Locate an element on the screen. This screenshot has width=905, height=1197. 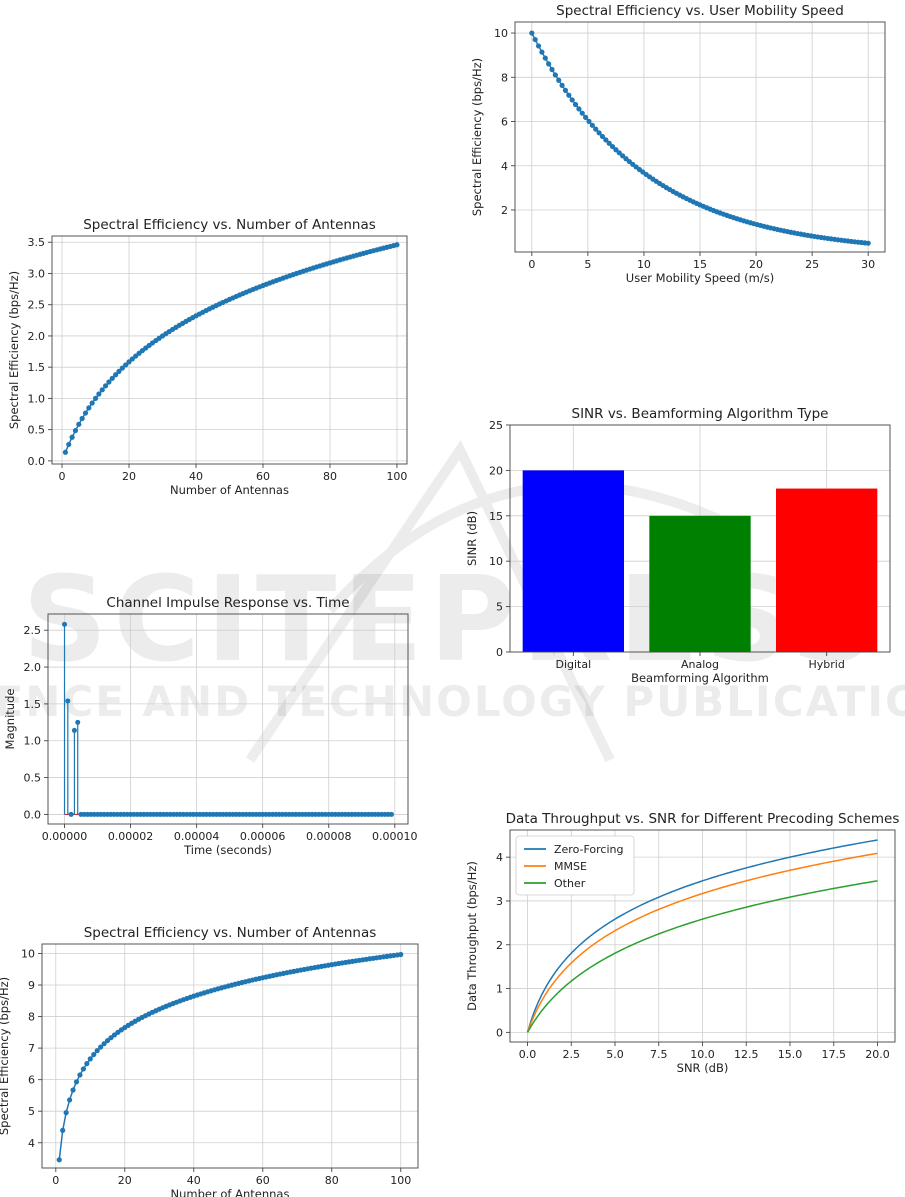
y-tick-label: 20 is located at coordinates (496, 470).